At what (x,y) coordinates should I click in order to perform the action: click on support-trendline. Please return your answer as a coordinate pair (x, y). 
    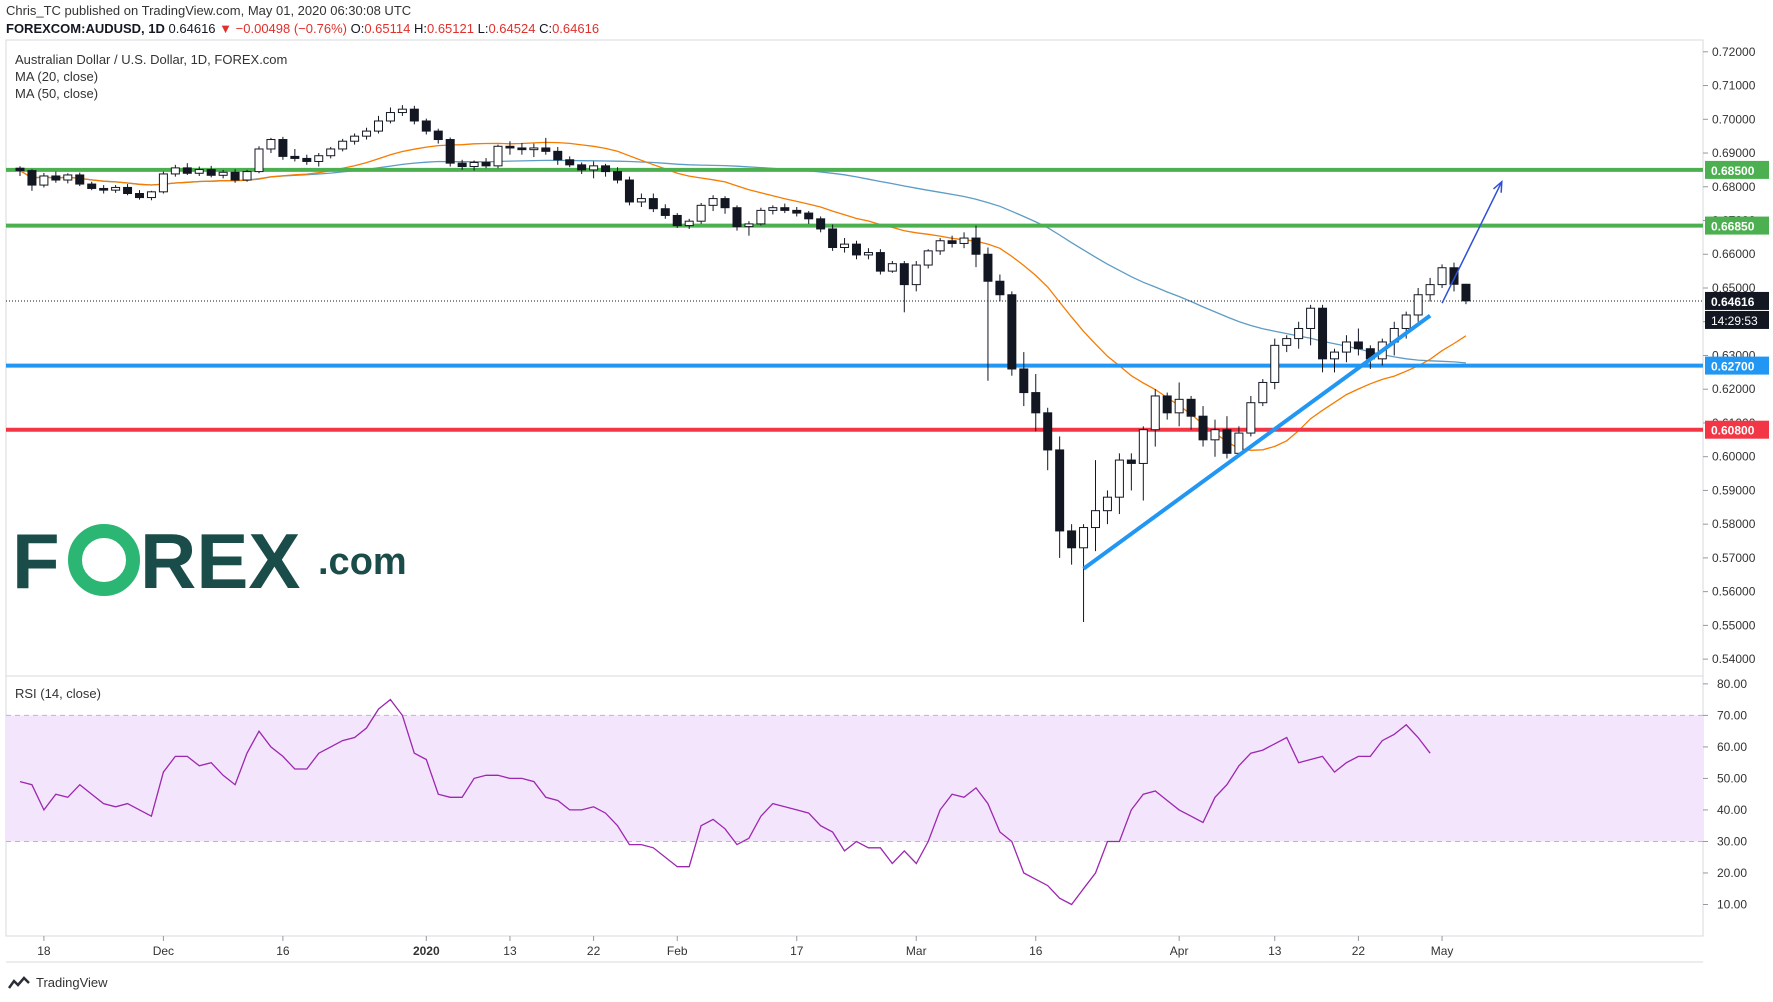
    Looking at the image, I should click on (1257, 442).